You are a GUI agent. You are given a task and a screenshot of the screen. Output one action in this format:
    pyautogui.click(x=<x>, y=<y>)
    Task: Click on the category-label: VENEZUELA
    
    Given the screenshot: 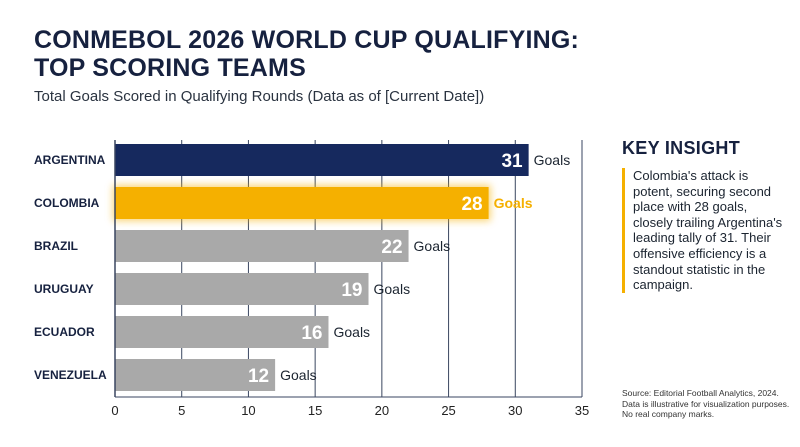 What is the action you would take?
    pyautogui.click(x=70, y=375)
    